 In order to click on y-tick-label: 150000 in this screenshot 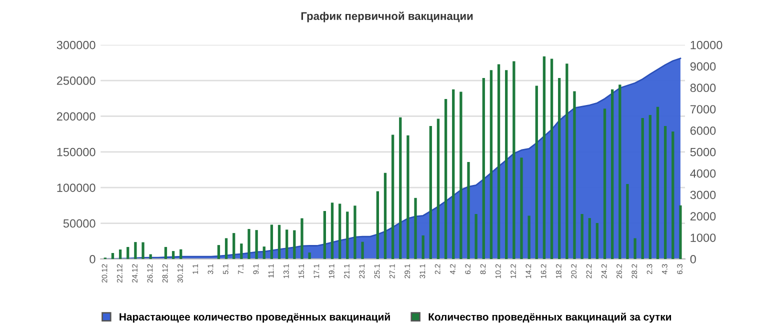, I will do `click(76, 152)`.